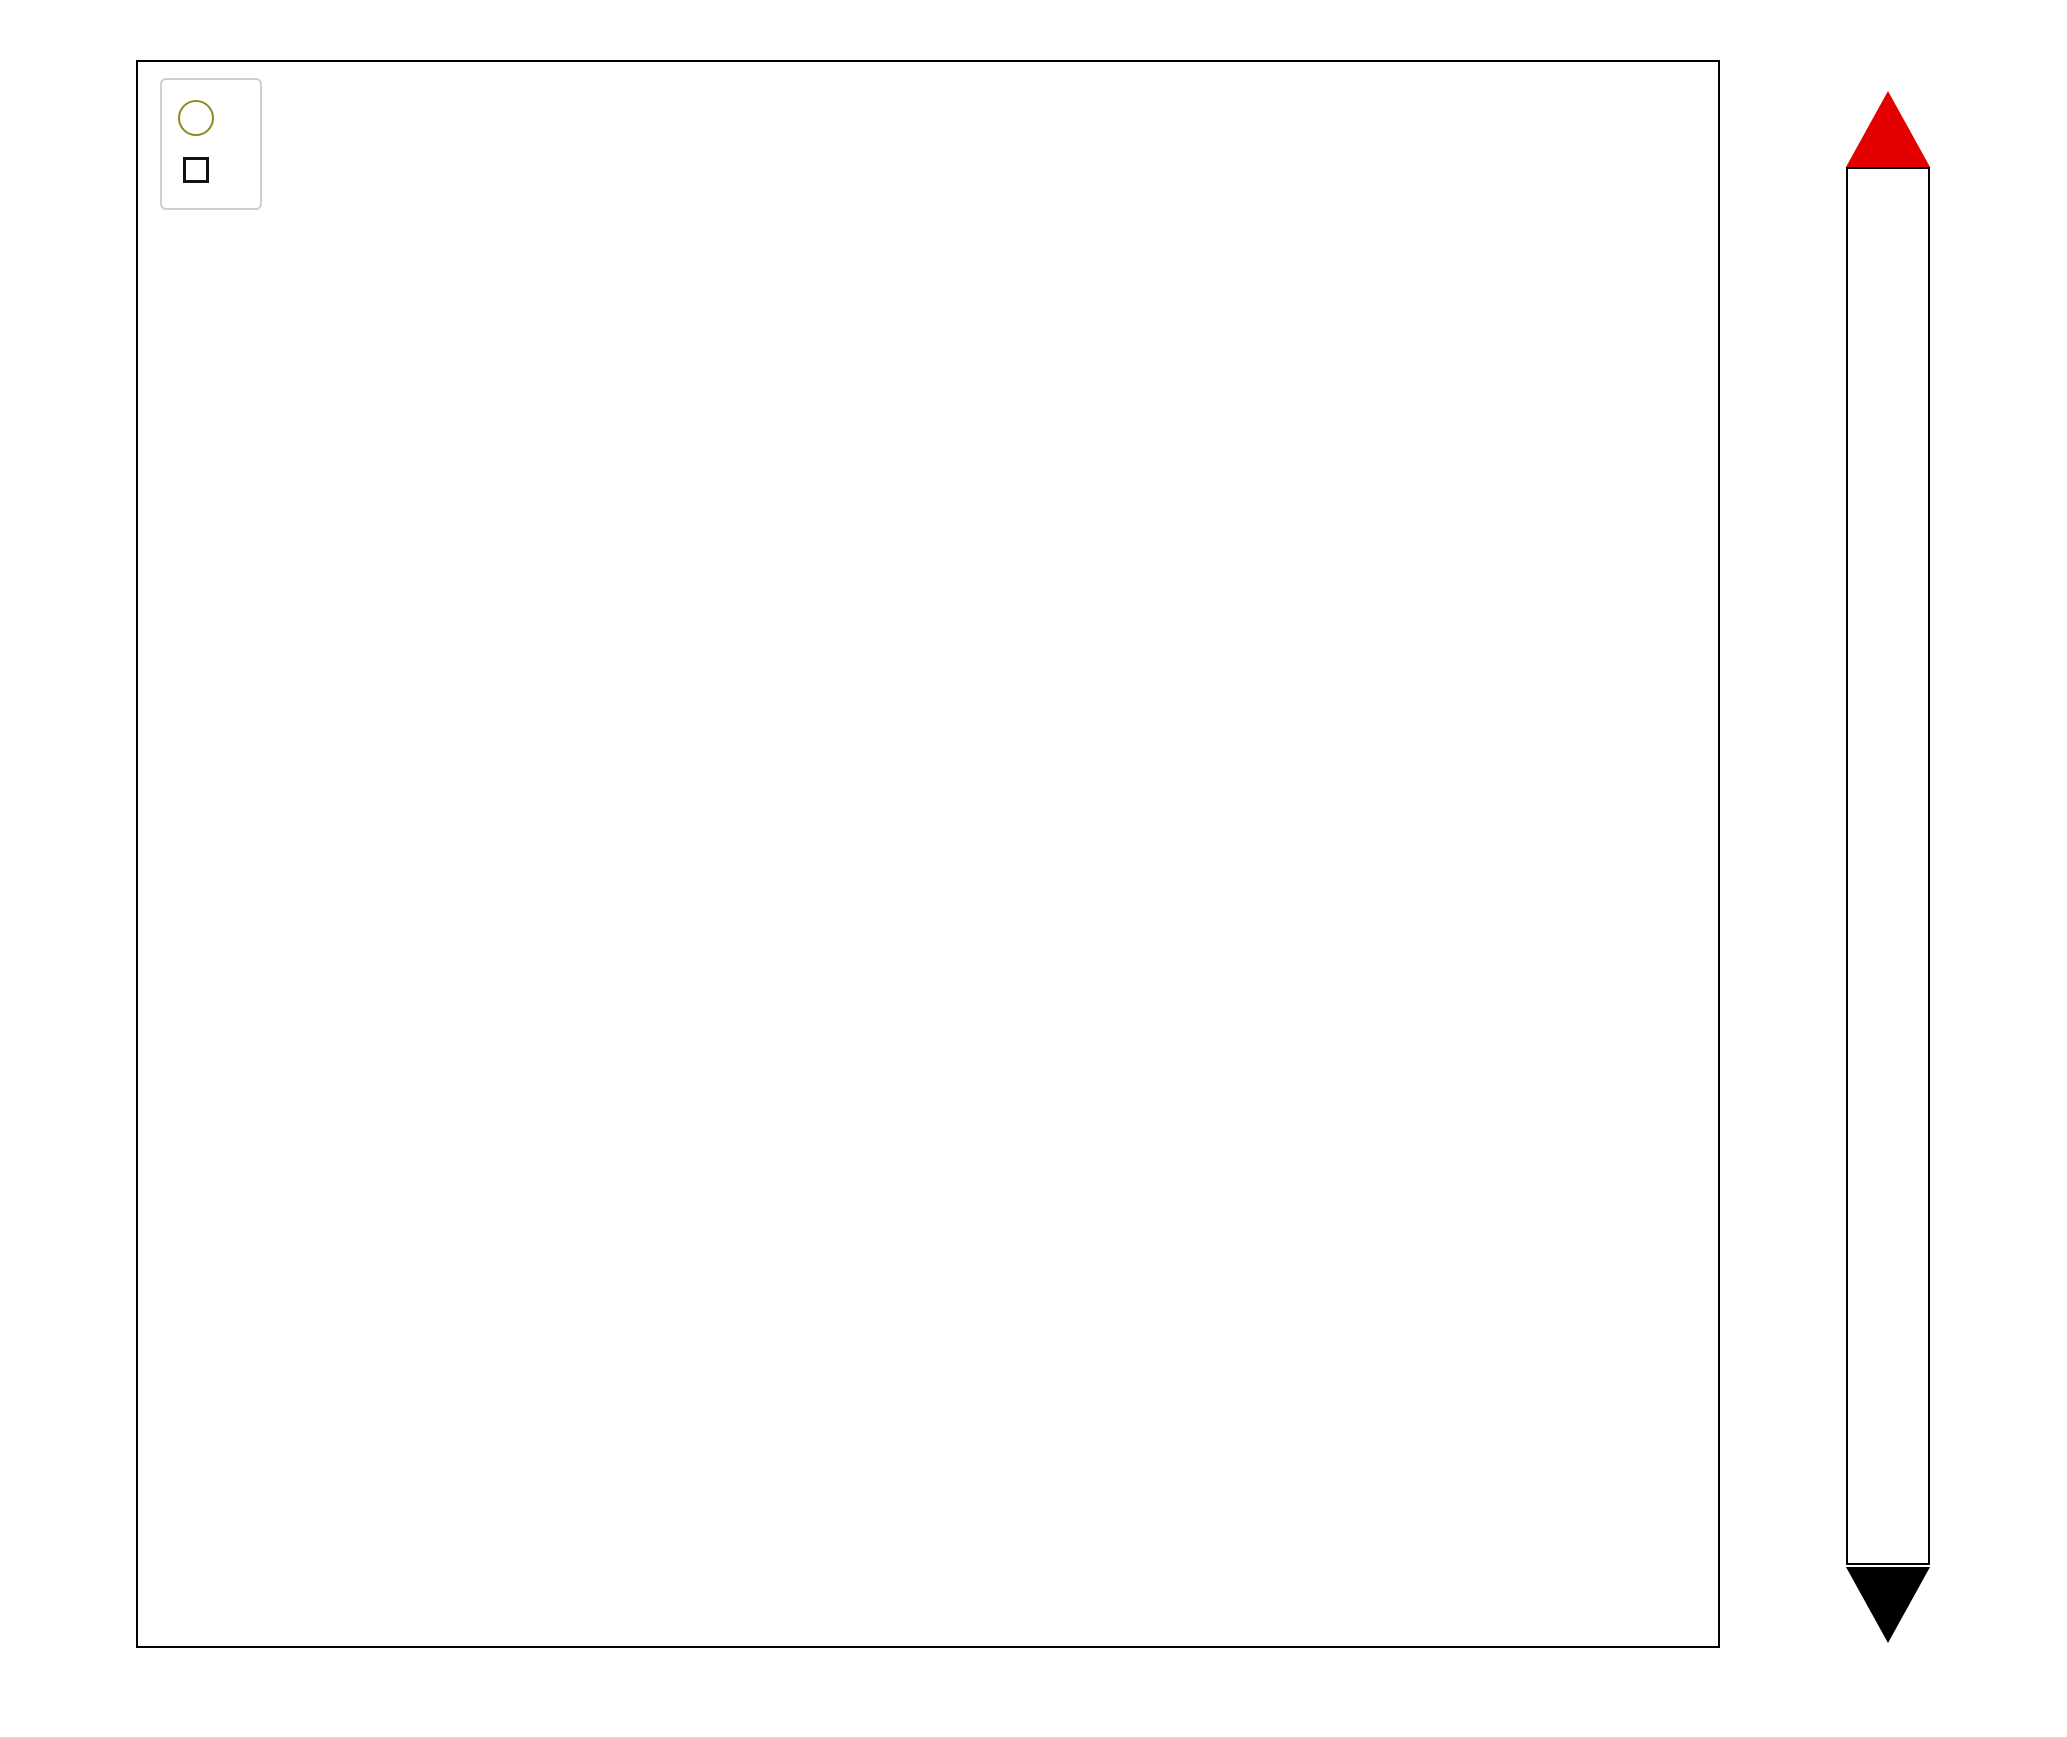 This screenshot has width=2067, height=1737. Describe the element at coordinates (1888, 866) in the screenshot. I see `colorbar` at that location.